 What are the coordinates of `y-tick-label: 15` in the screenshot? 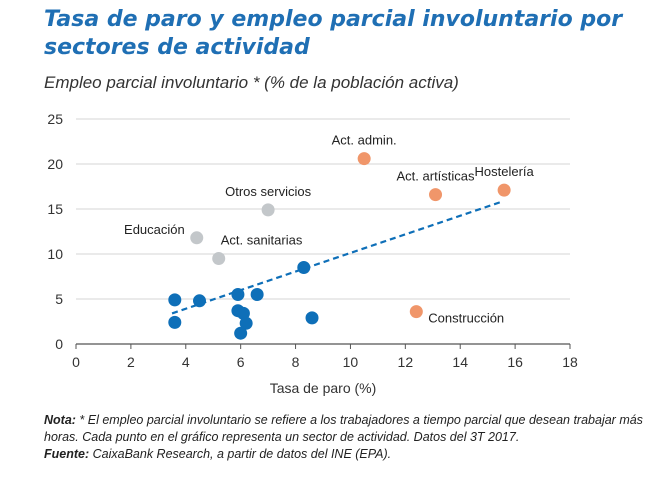 It's located at (55, 209).